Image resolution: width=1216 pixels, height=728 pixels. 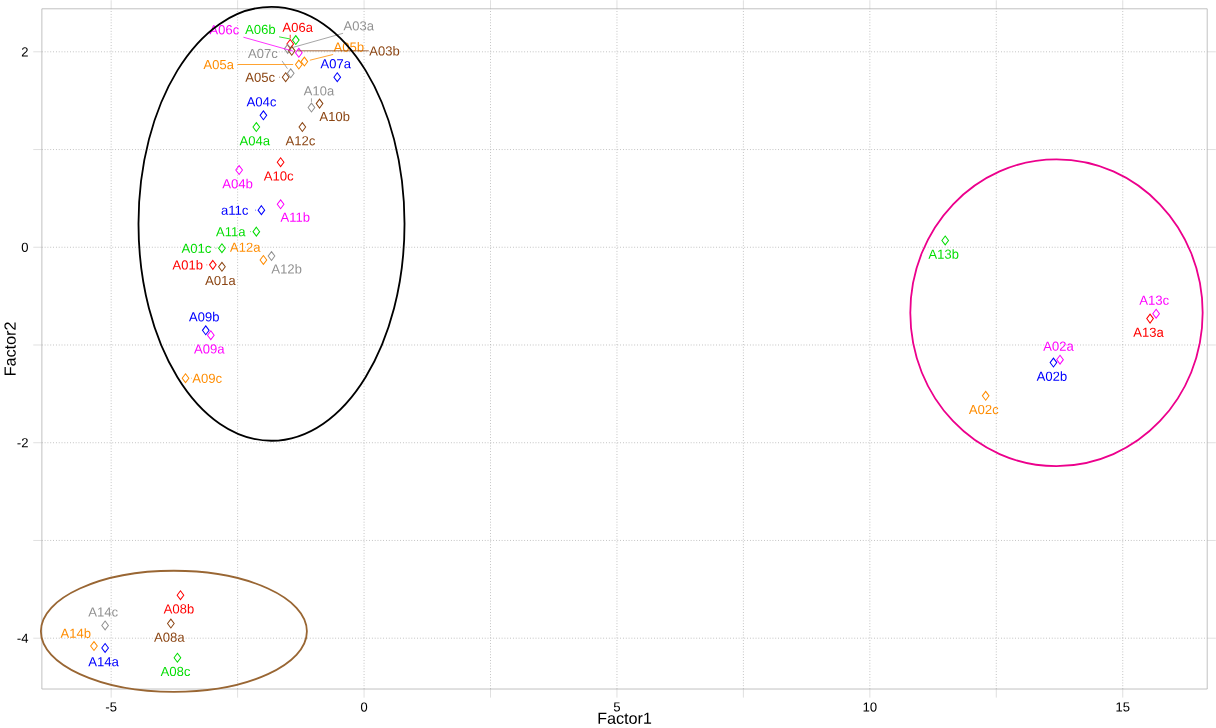 What do you see at coordinates (261, 102) in the screenshot?
I see `annotation: A04c` at bounding box center [261, 102].